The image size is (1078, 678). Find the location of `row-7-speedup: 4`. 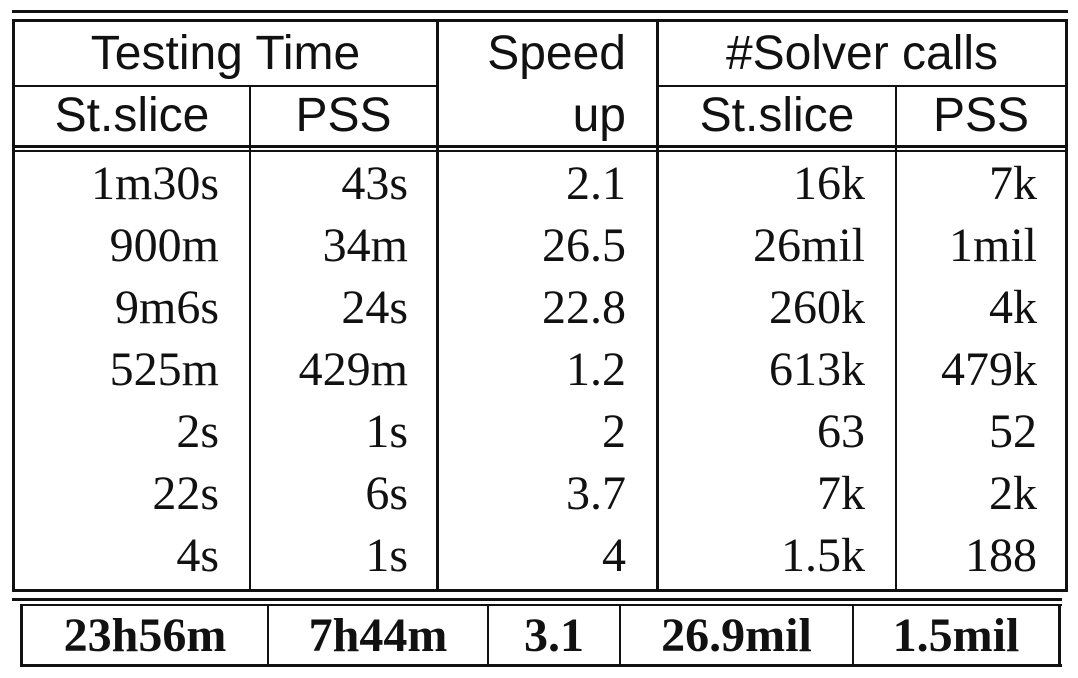

row-7-speedup: 4 is located at coordinates (614, 555).